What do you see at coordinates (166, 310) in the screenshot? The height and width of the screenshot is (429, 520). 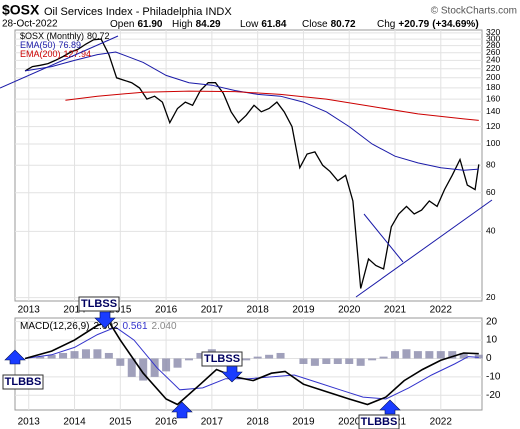 I see `x-tick-label: 2016` at bounding box center [166, 310].